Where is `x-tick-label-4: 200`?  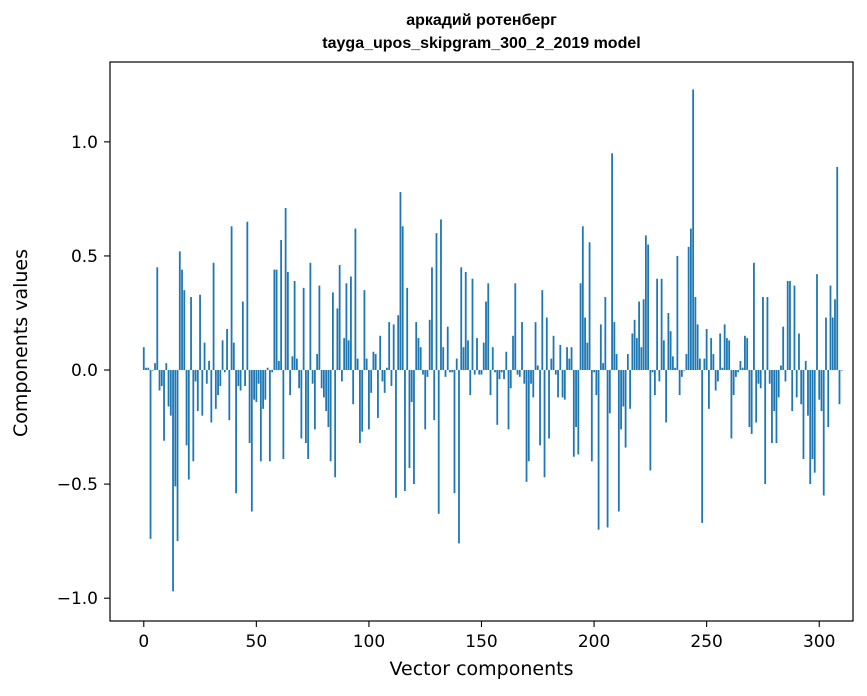 x-tick-label-4: 200 is located at coordinates (594, 642).